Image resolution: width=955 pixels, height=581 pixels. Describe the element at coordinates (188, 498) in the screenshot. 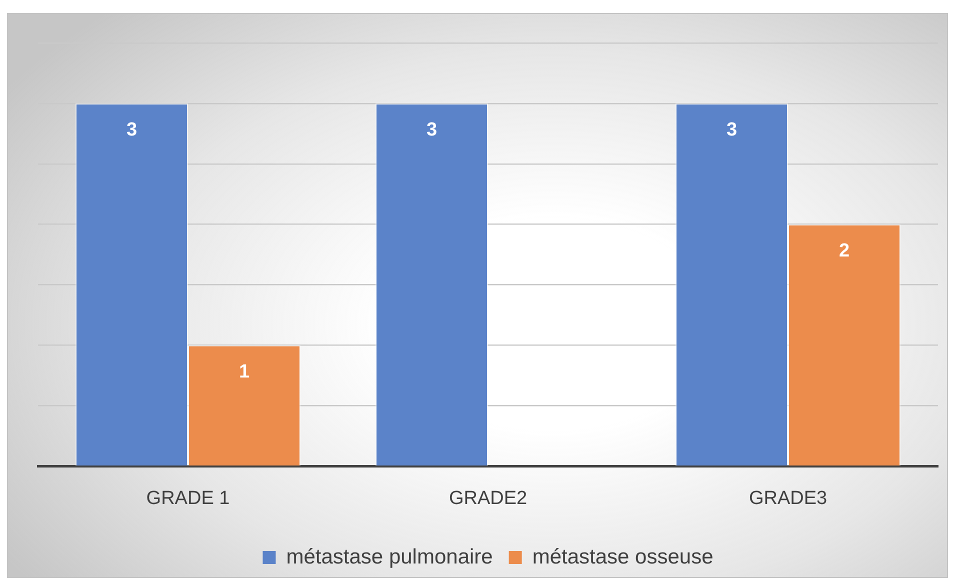

I see `x-tick-label: GRADE 1` at that location.